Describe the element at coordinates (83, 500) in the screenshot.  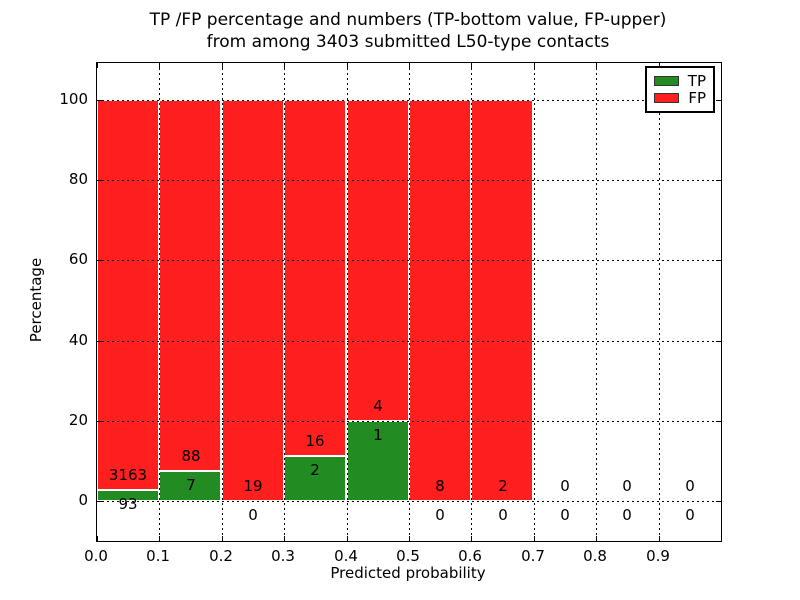
I see `y-tick-label: 0` at that location.